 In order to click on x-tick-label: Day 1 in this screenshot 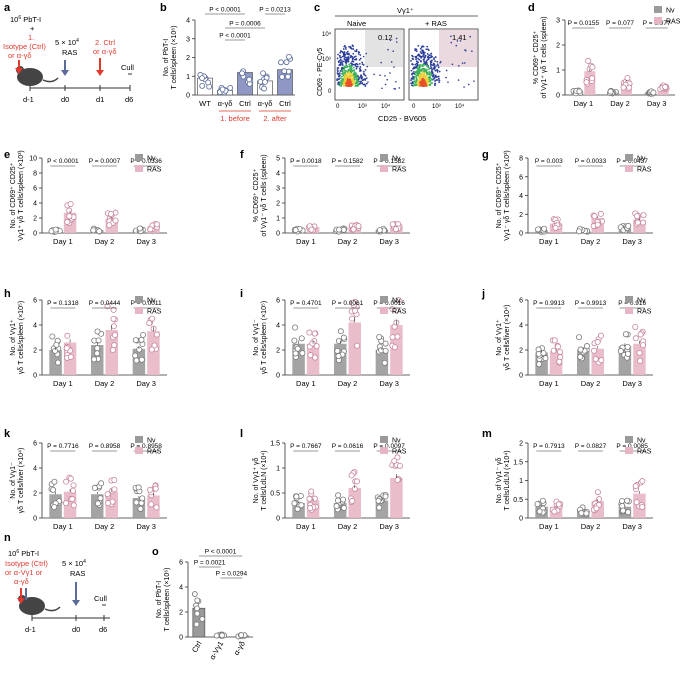, I will do `click(63, 526)`.